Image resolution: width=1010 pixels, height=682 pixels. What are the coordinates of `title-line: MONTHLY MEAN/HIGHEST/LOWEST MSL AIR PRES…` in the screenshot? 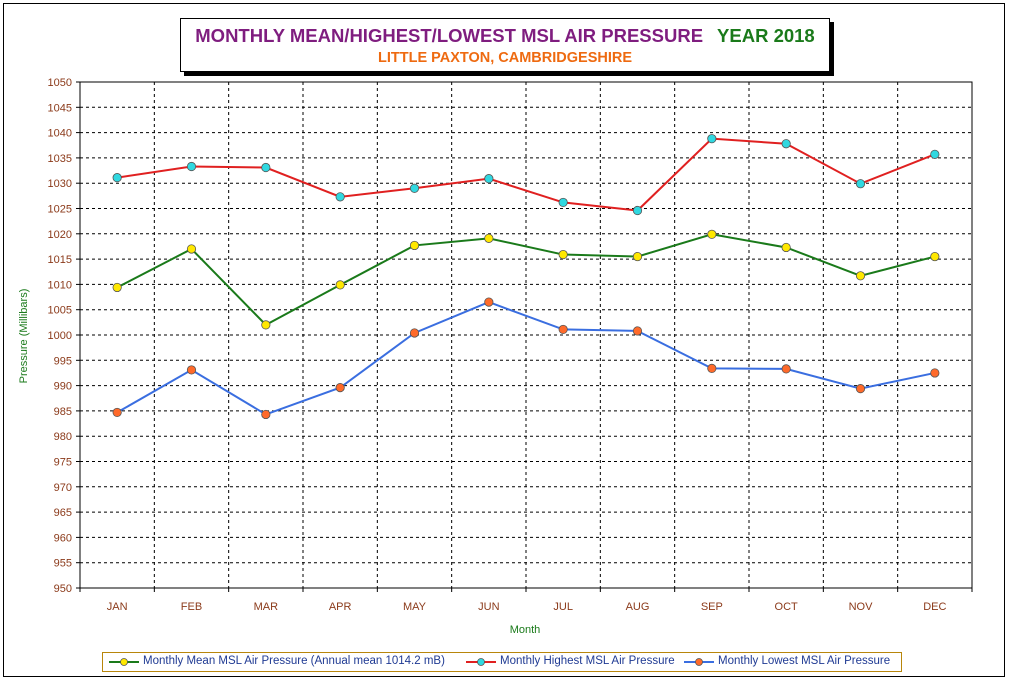 It's located at (505, 36).